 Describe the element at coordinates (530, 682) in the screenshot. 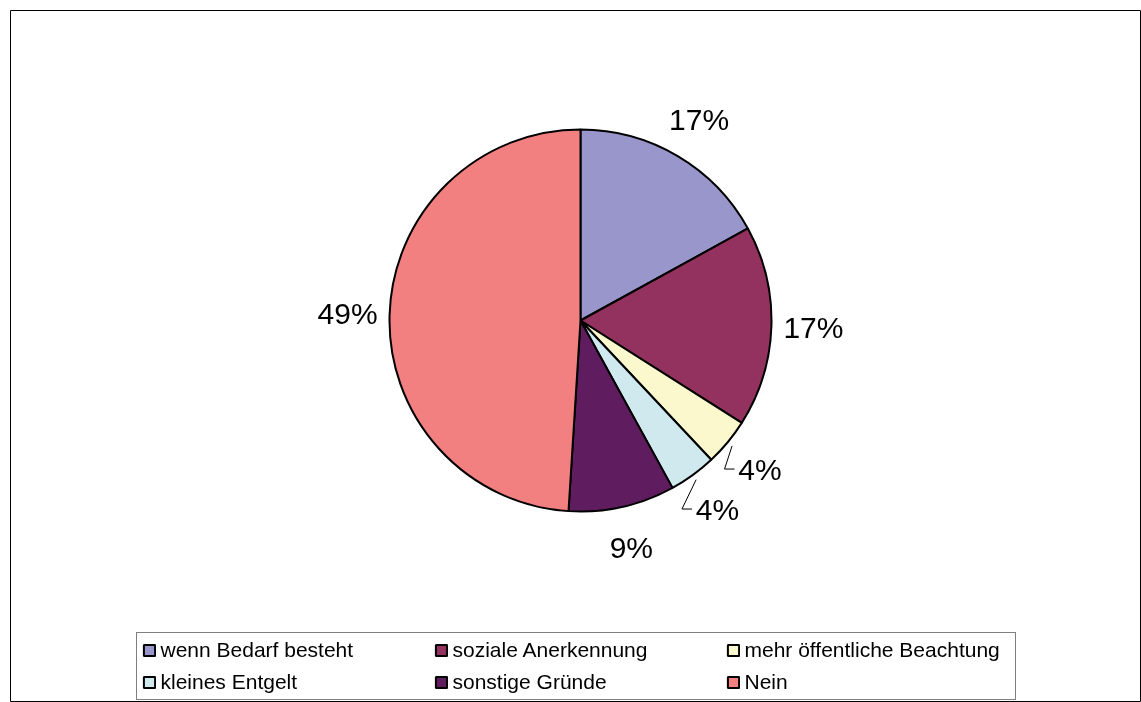

I see `legend-label: sonstige Gründe` at that location.